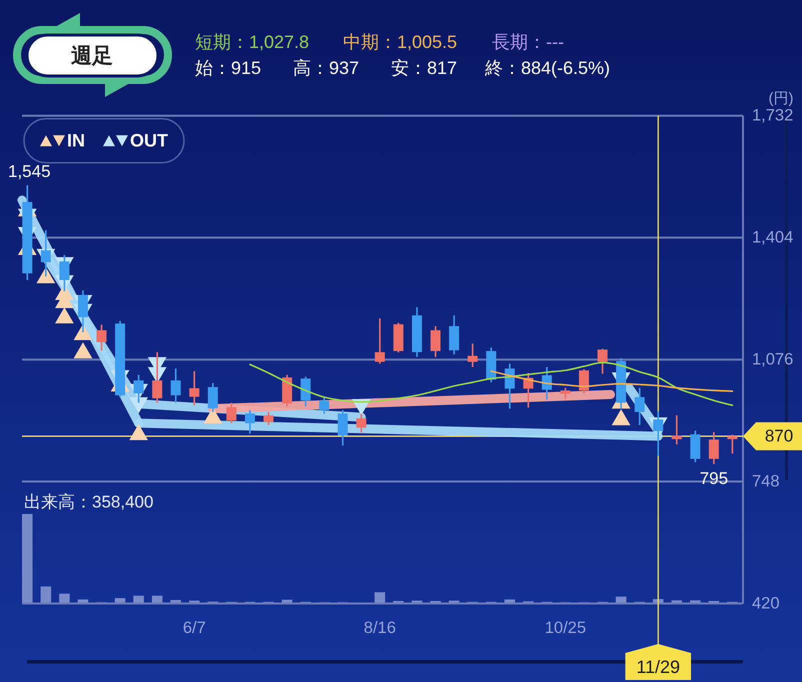 This screenshot has width=802, height=682. What do you see at coordinates (773, 237) in the screenshot?
I see `y-tick-label: 1,404` at bounding box center [773, 237].